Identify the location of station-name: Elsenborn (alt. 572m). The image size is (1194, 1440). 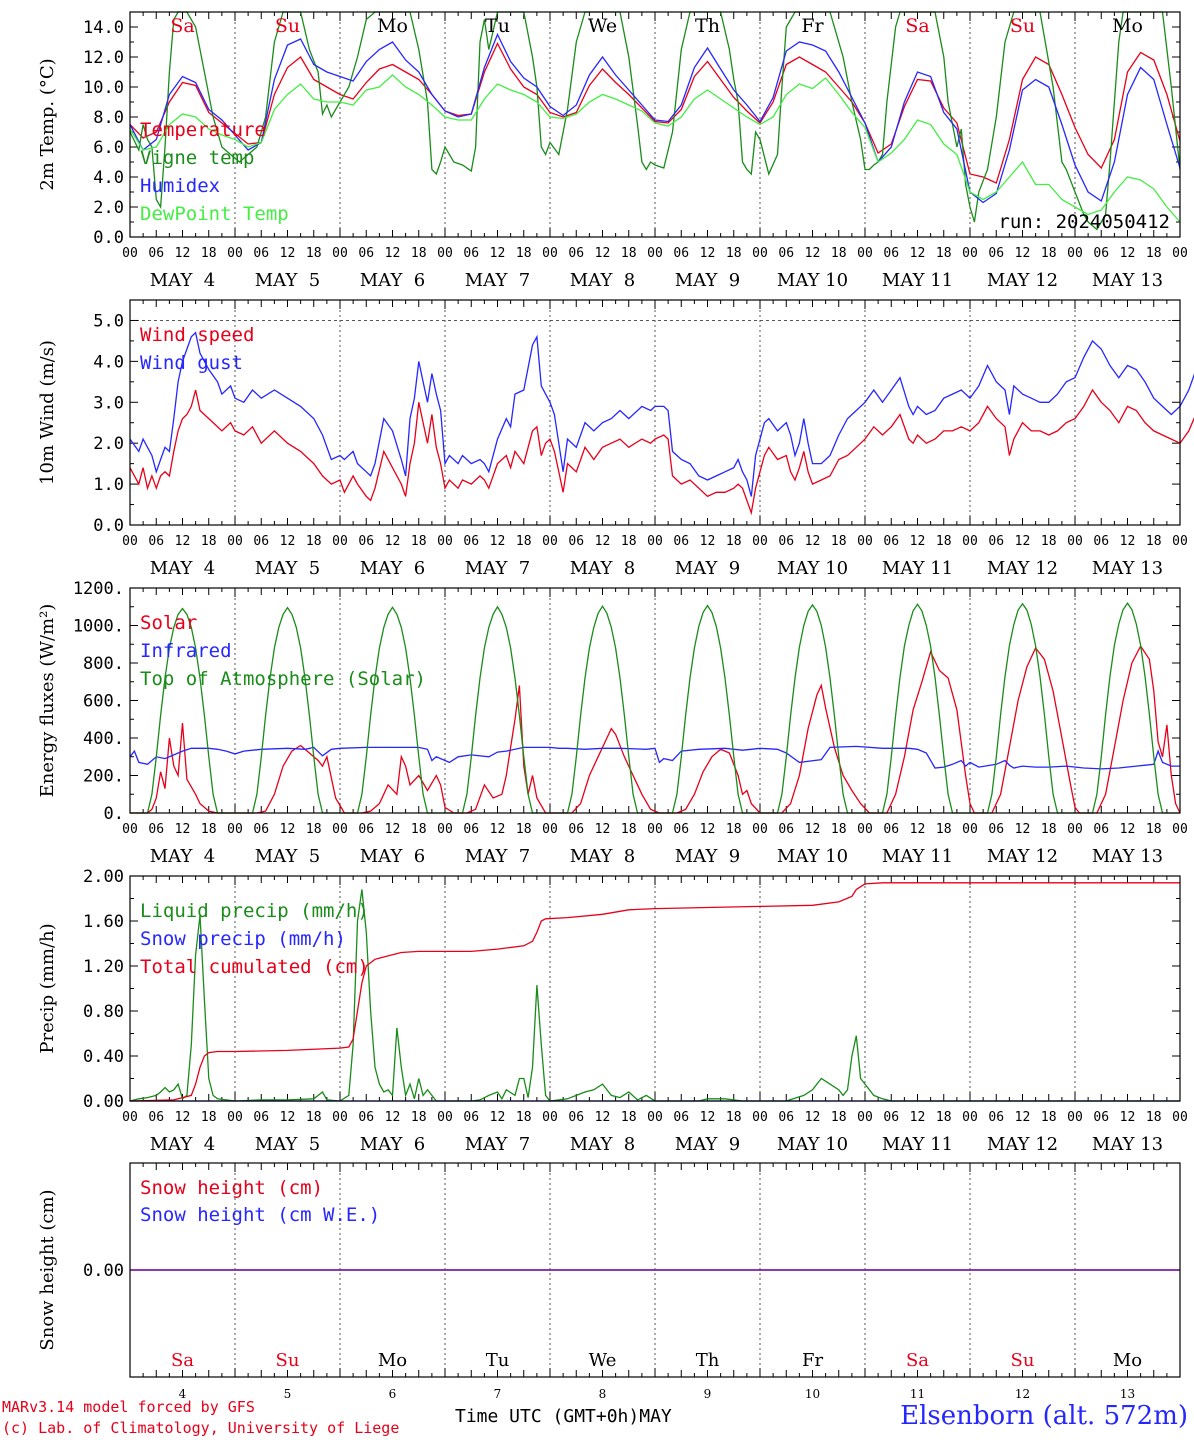
(1044, 1416).